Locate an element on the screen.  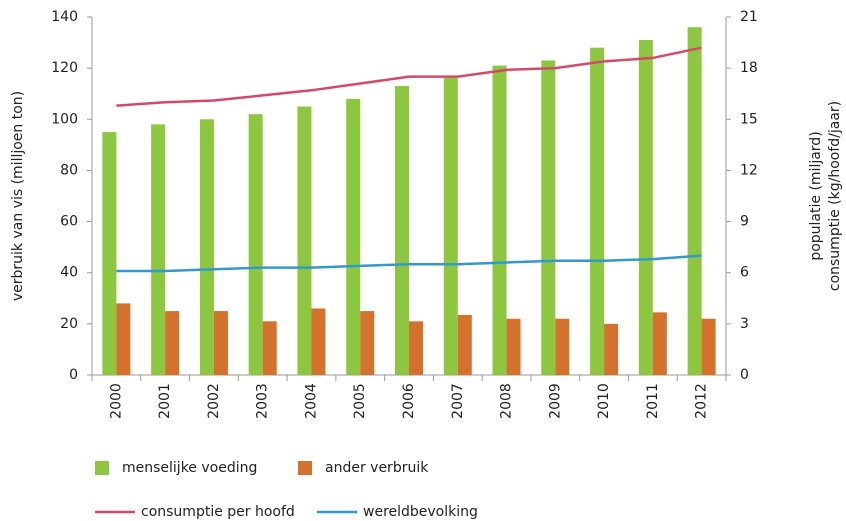
y2-tick-label: 21 is located at coordinates (749, 17).